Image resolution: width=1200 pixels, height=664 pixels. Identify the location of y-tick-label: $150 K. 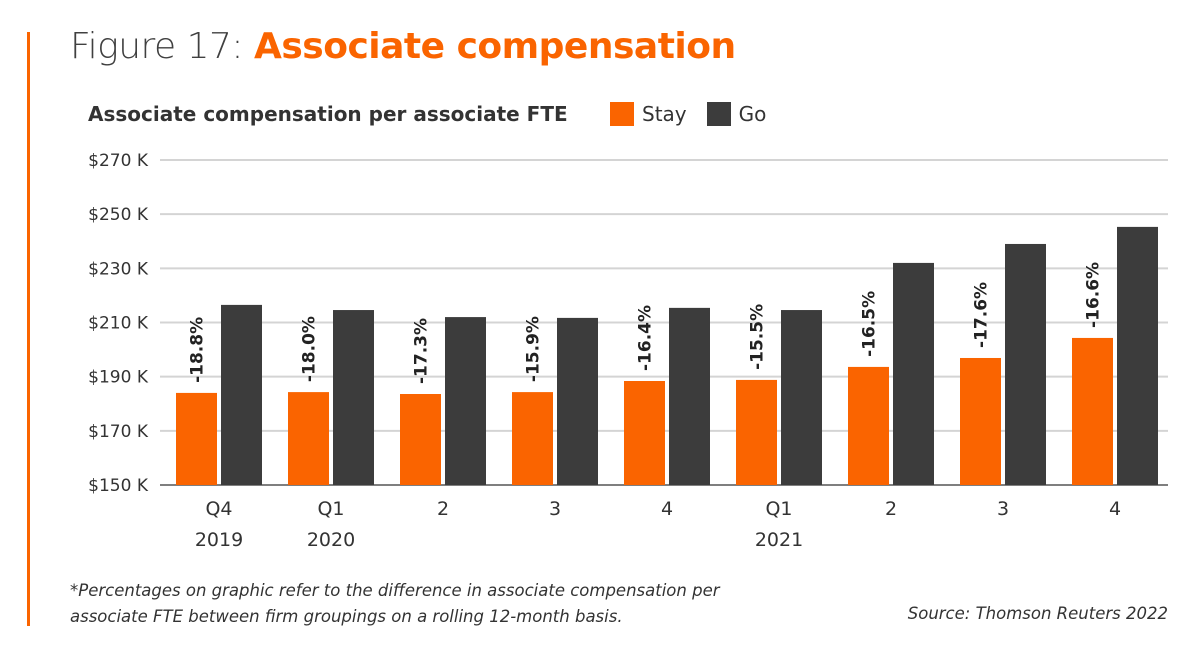
(118, 486).